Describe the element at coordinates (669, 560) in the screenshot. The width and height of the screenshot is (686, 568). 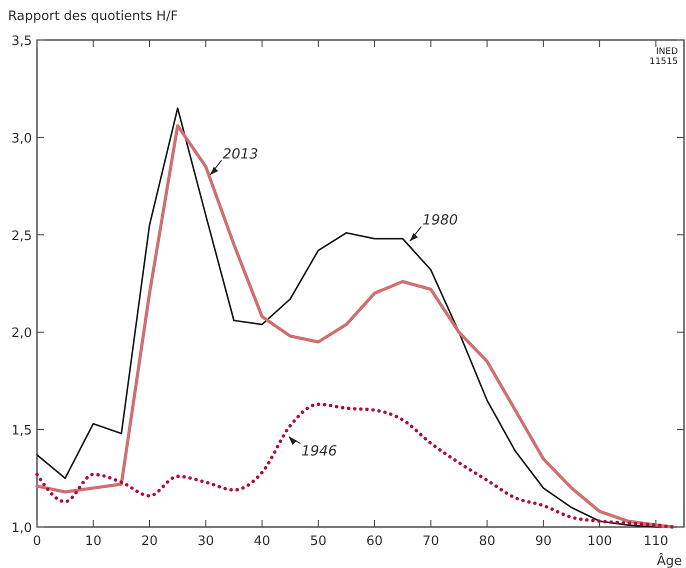
I see `x-axis-title: Âge` at that location.